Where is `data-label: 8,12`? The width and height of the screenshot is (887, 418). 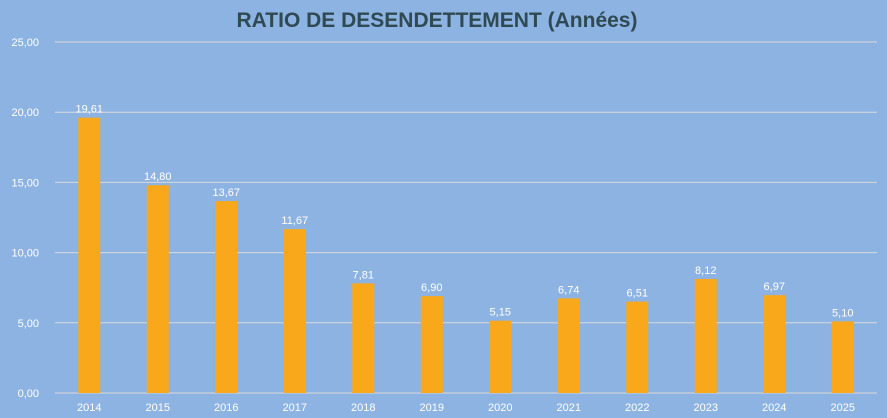
data-label: 8,12 is located at coordinates (705, 271).